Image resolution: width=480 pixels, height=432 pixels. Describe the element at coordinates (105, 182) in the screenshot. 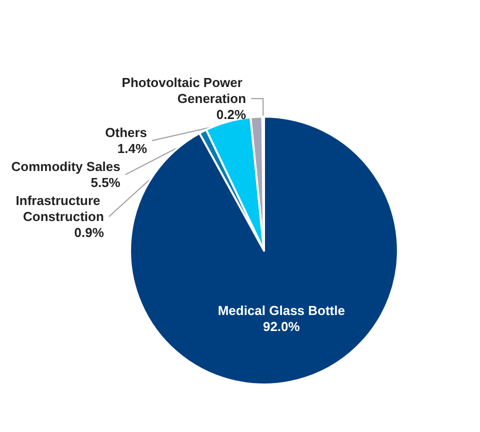

I see `data-label: 5.5%` at that location.